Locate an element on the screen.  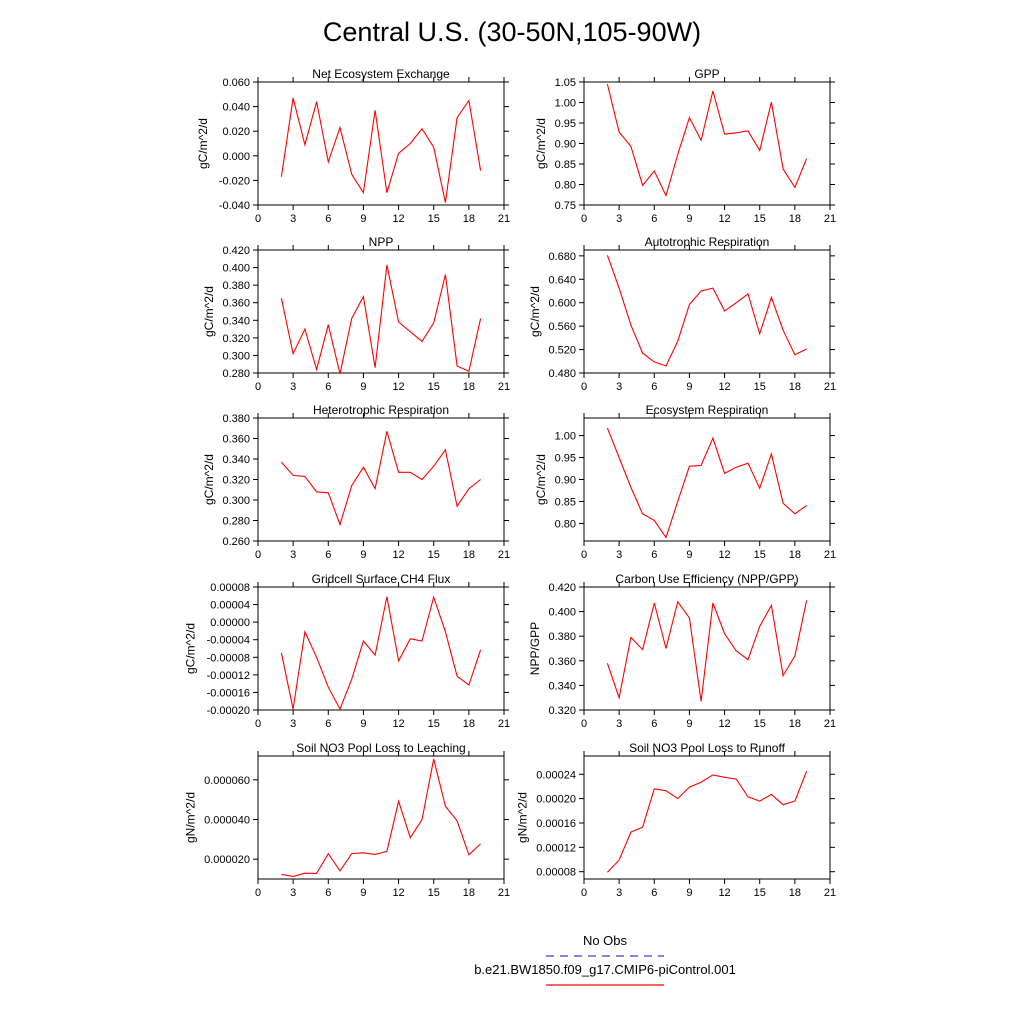
y-tick-label: 0.480 is located at coordinates (562, 374).